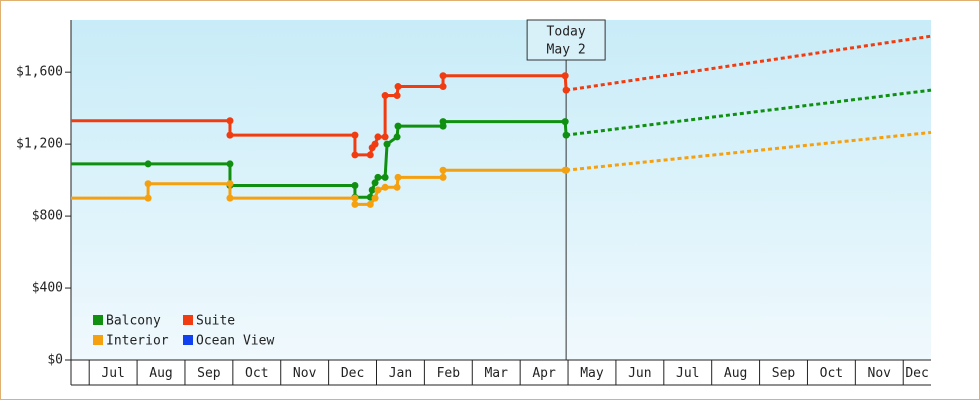 This screenshot has height=404, width=980. Describe the element at coordinates (39, 144) in the screenshot. I see `y-tick-label: $1,200` at that location.